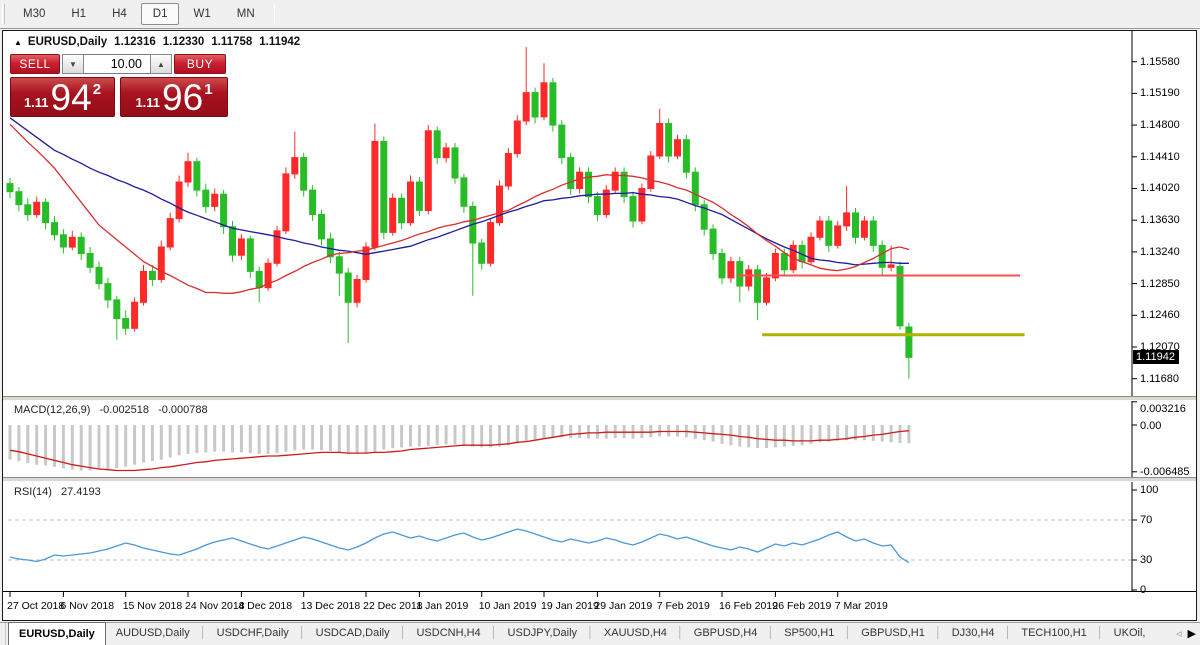 The height and width of the screenshot is (645, 1200). I want to click on tab-usdcad-daily: USDCAD,Daily, so click(352, 633).